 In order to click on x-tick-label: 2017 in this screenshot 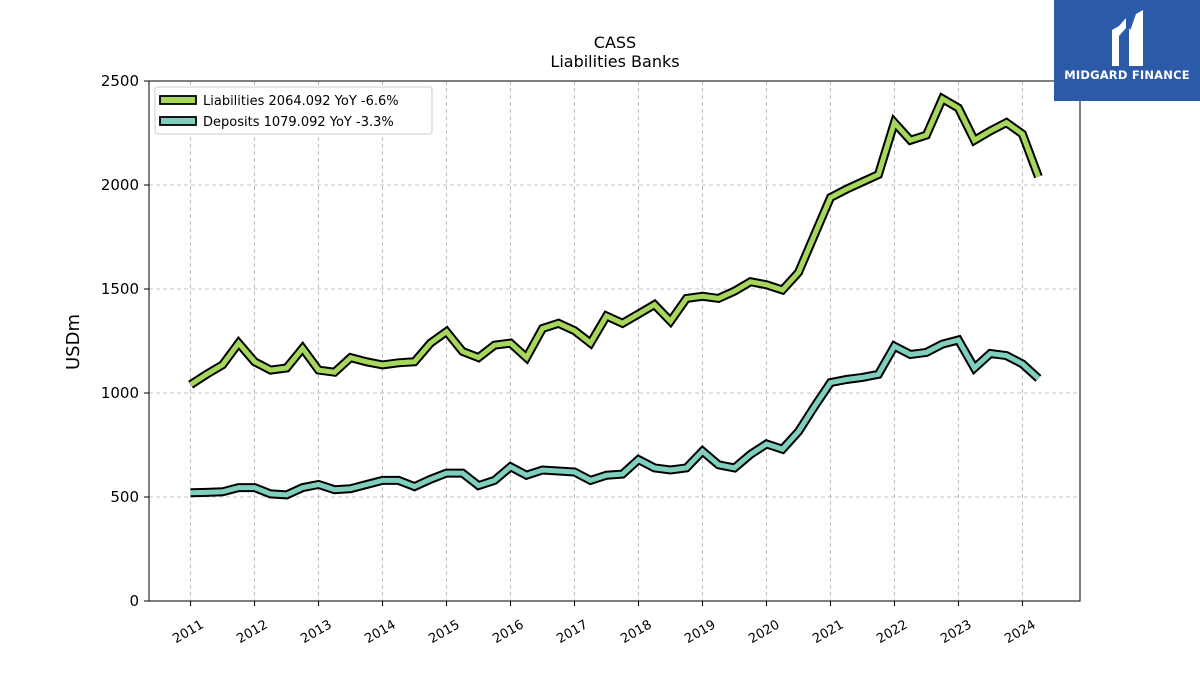, I will do `click(572, 632)`.